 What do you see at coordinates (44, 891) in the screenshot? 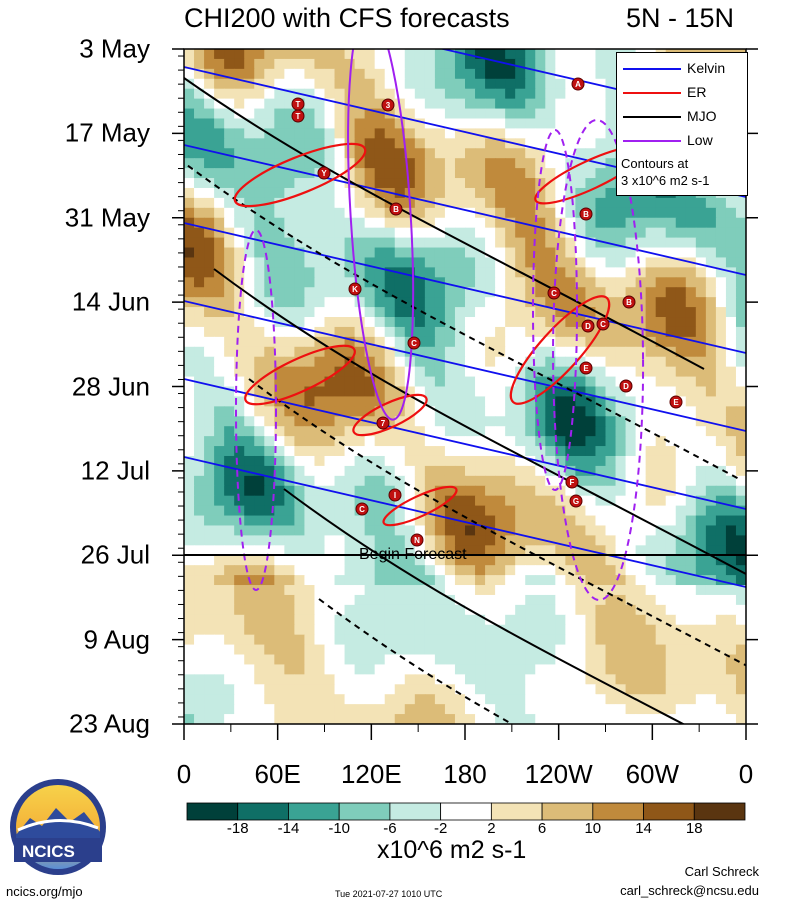
I see `site-link: ncics.org/mjo` at bounding box center [44, 891].